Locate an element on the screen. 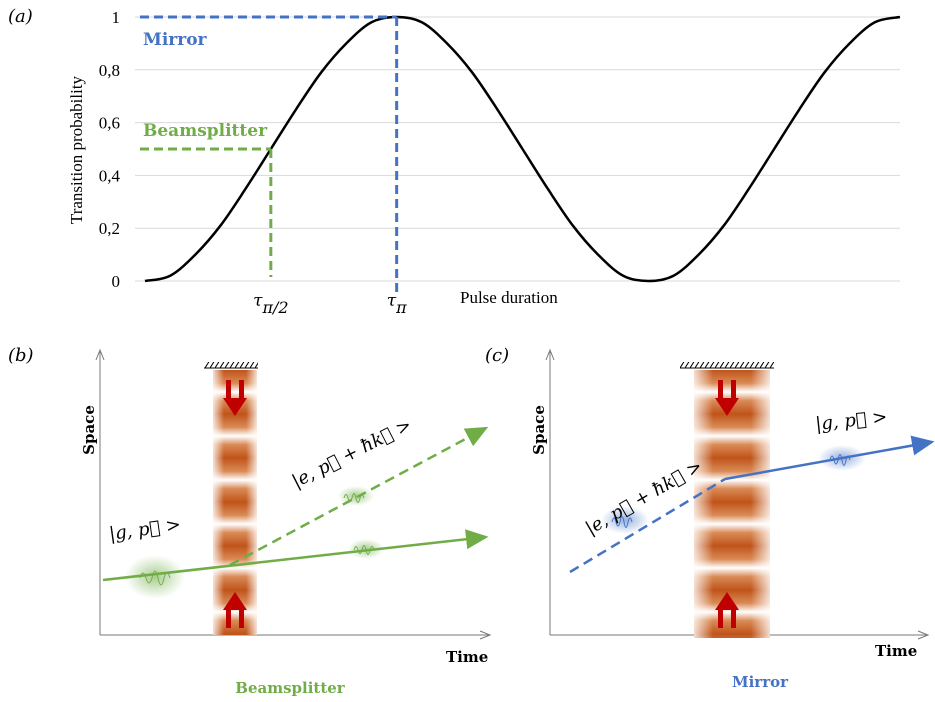 Image resolution: width=935 pixels, height=702 pixels. state-label: |e, p⃗ + ħk⃗ > is located at coordinates (352, 453).